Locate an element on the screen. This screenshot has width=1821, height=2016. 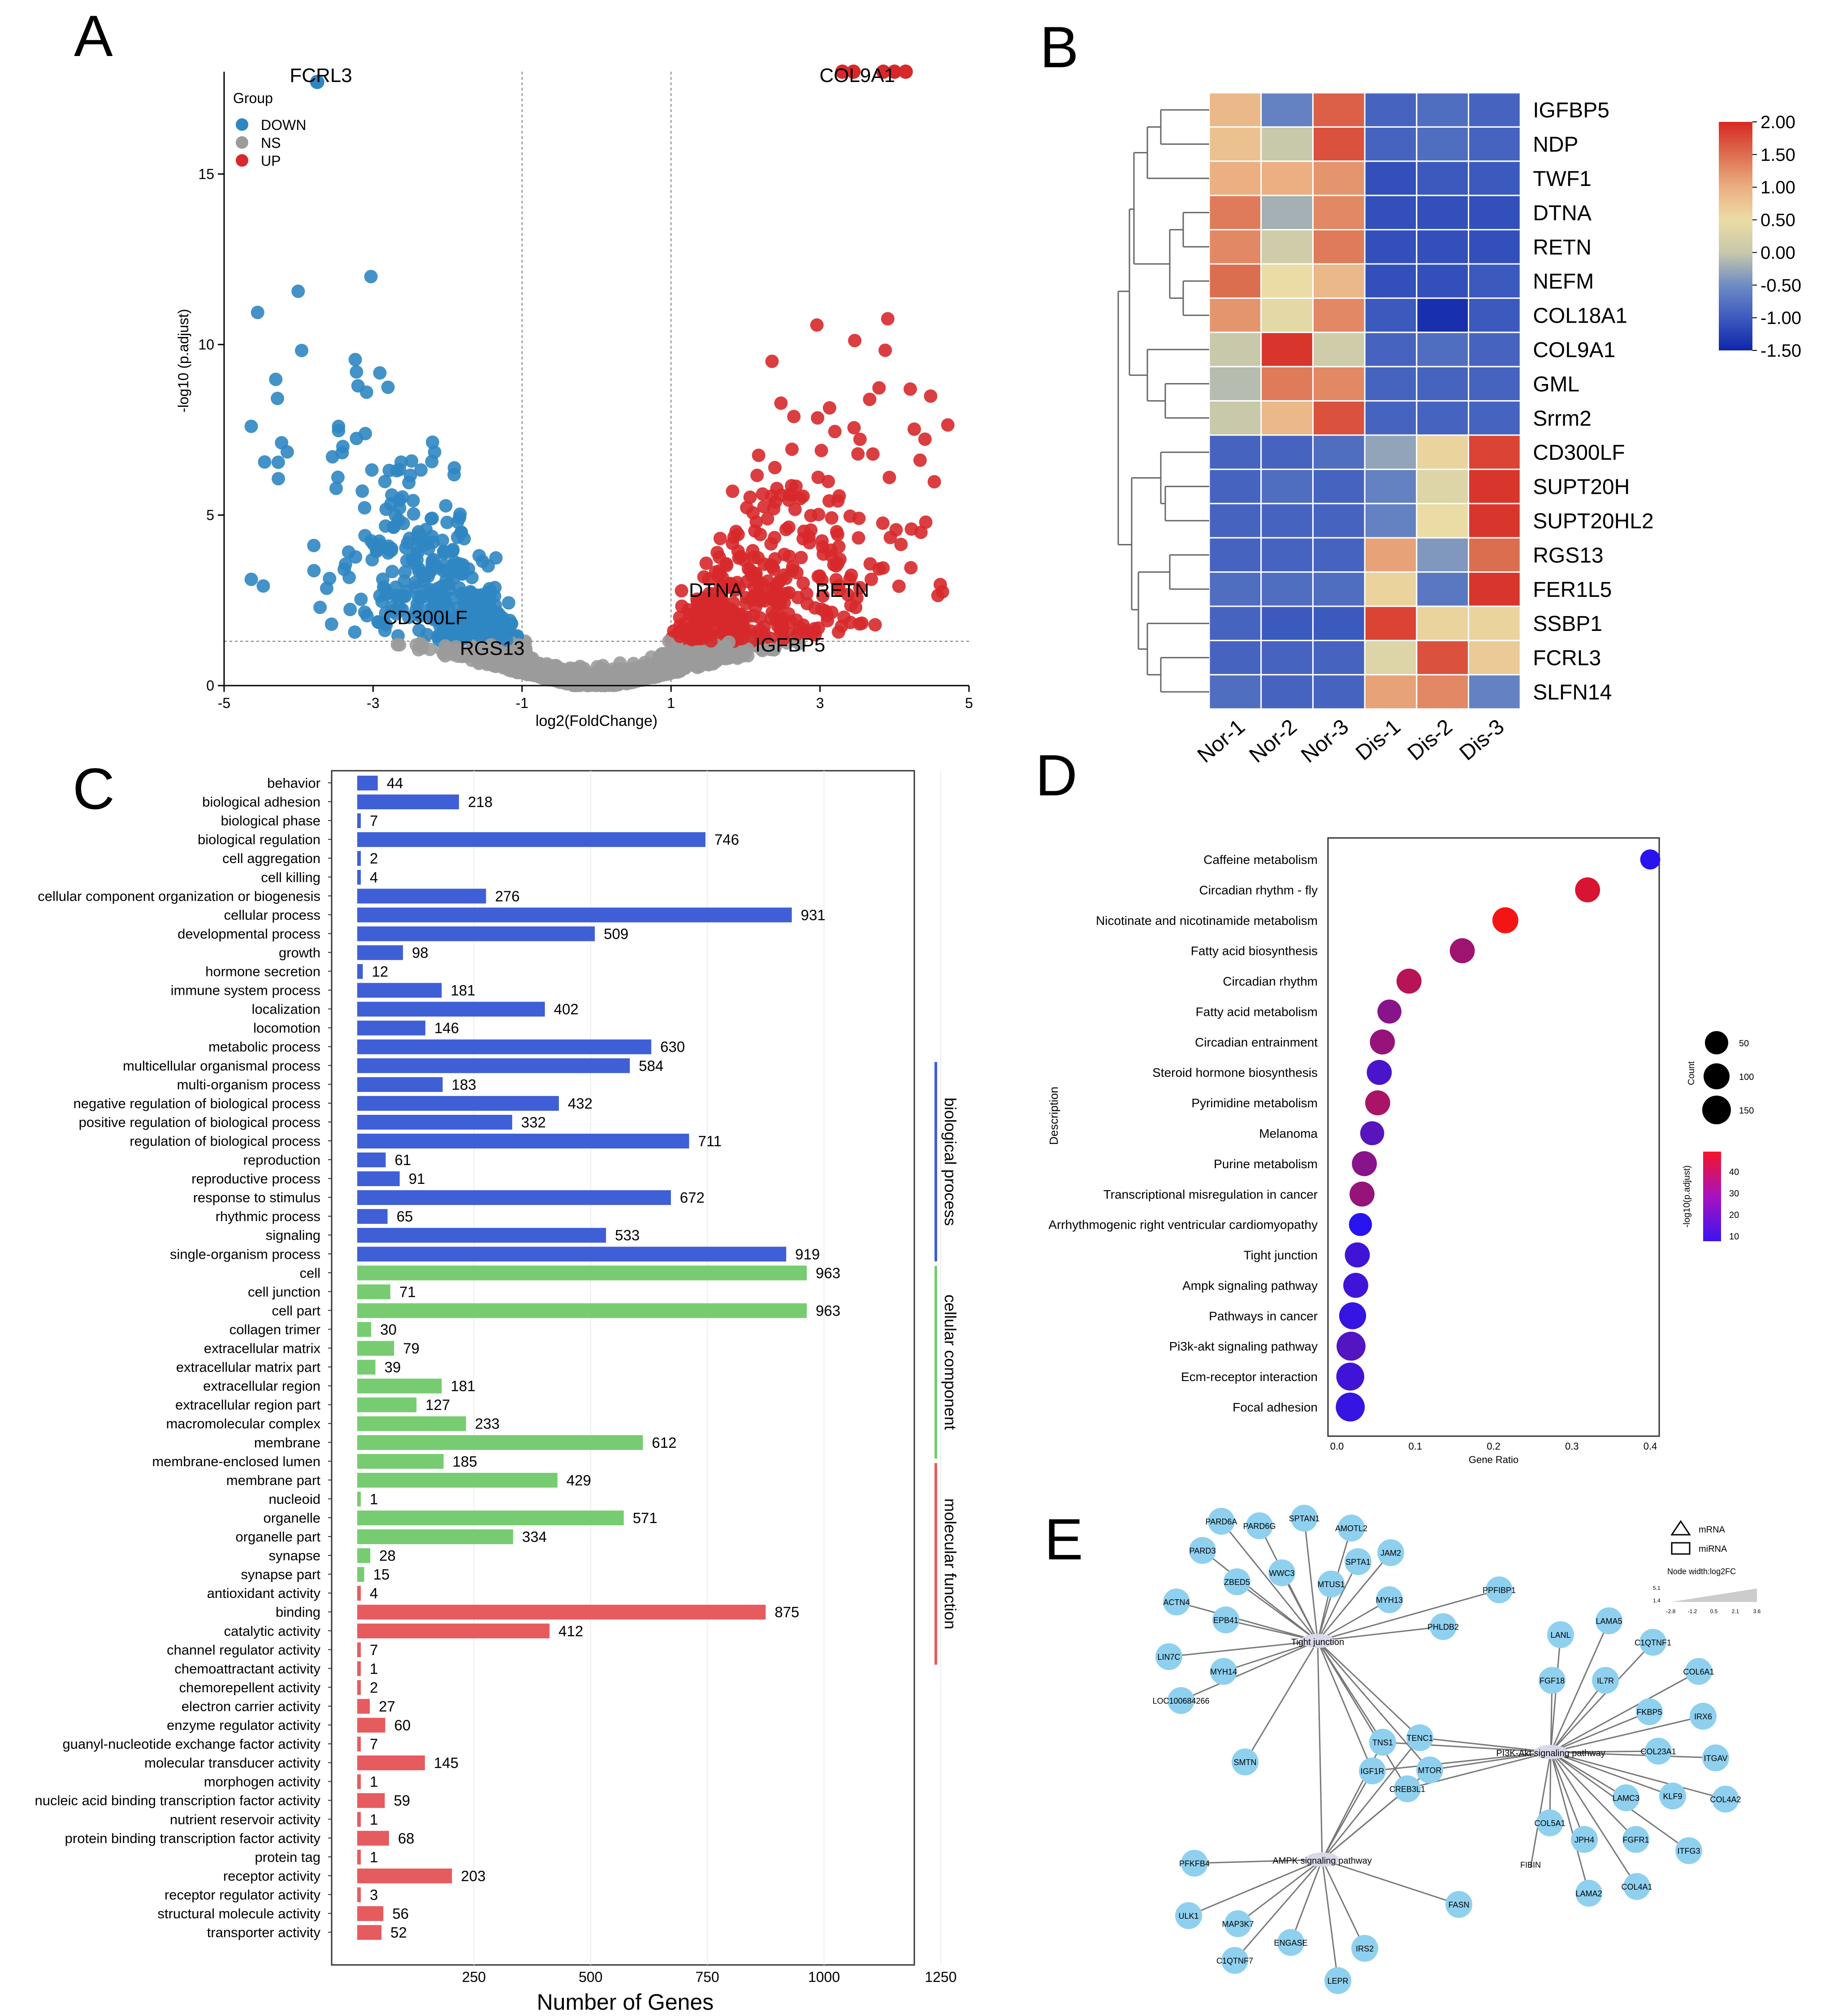
legend-triangle is located at coordinates (1680, 1528).